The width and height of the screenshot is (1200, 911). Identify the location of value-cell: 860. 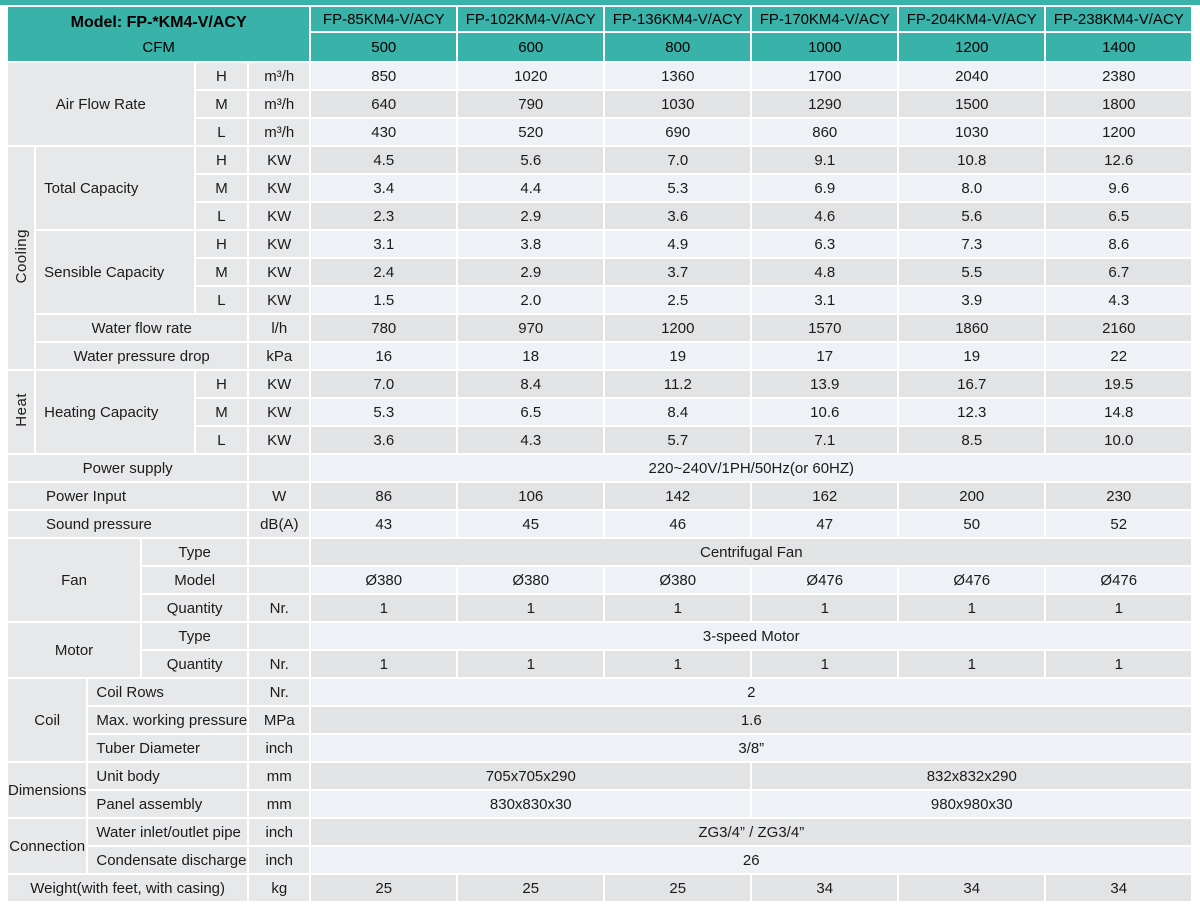
(825, 132).